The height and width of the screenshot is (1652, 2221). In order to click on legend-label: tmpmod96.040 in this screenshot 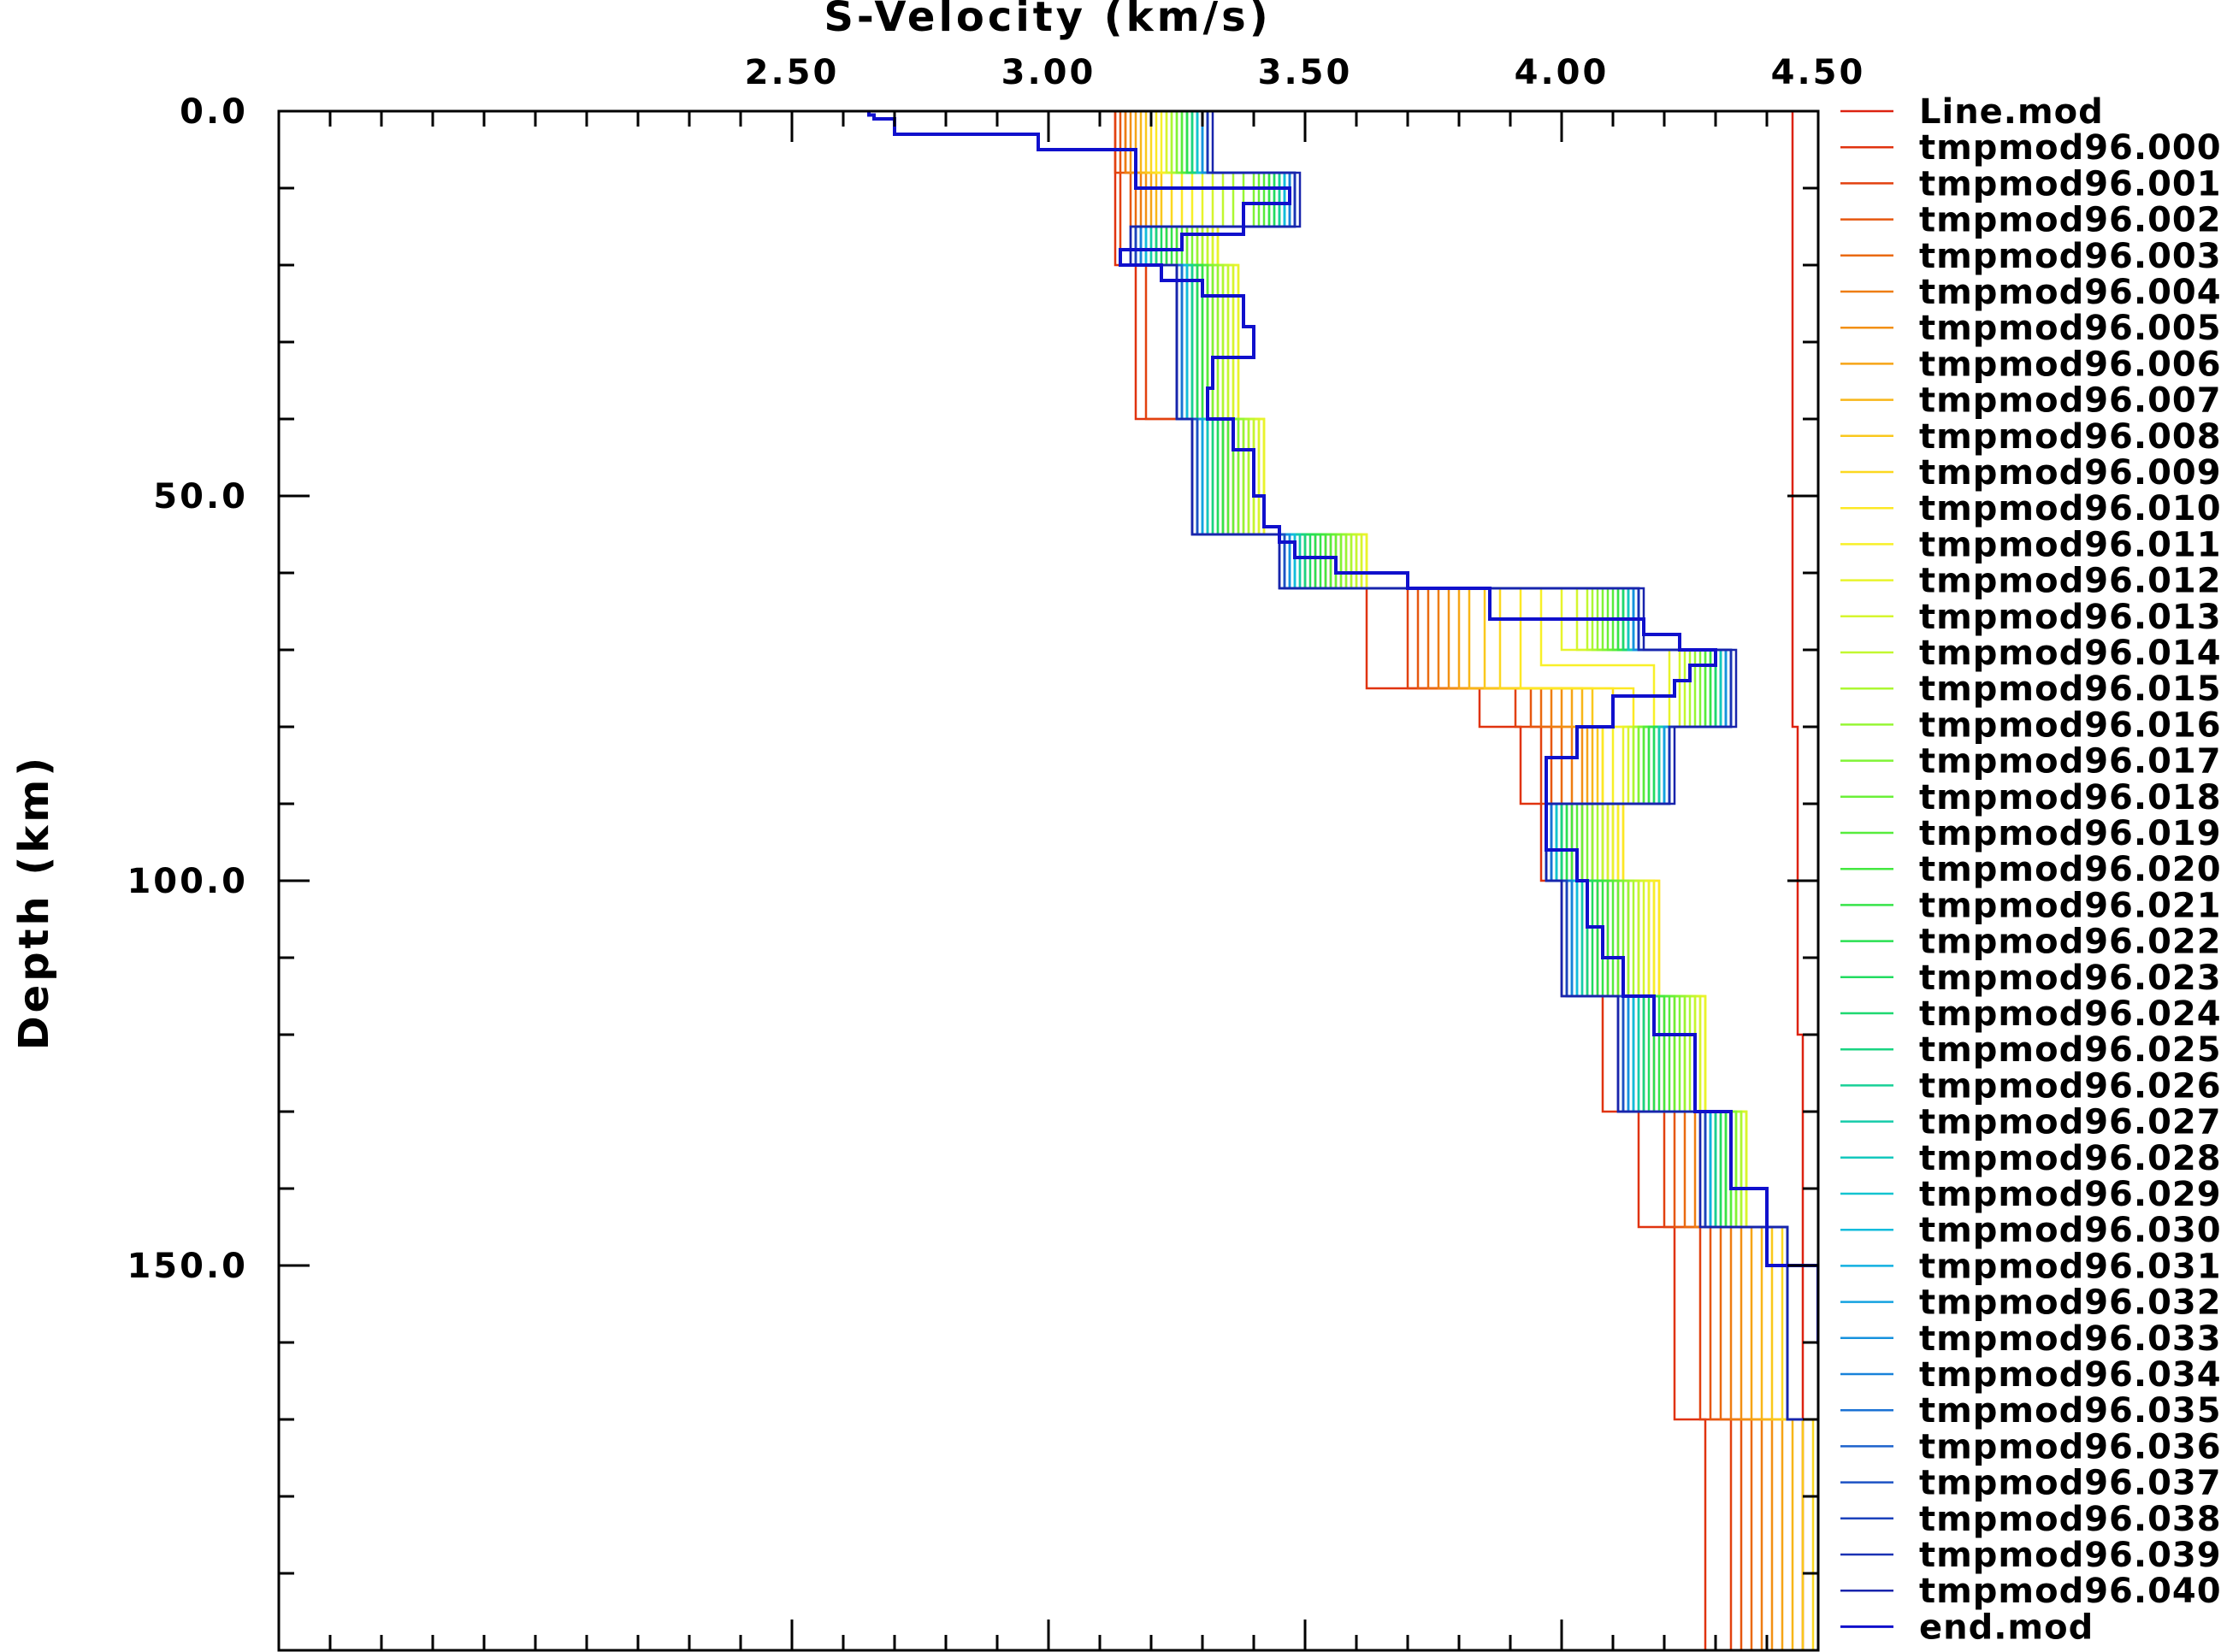, I will do `click(2070, 1591)`.